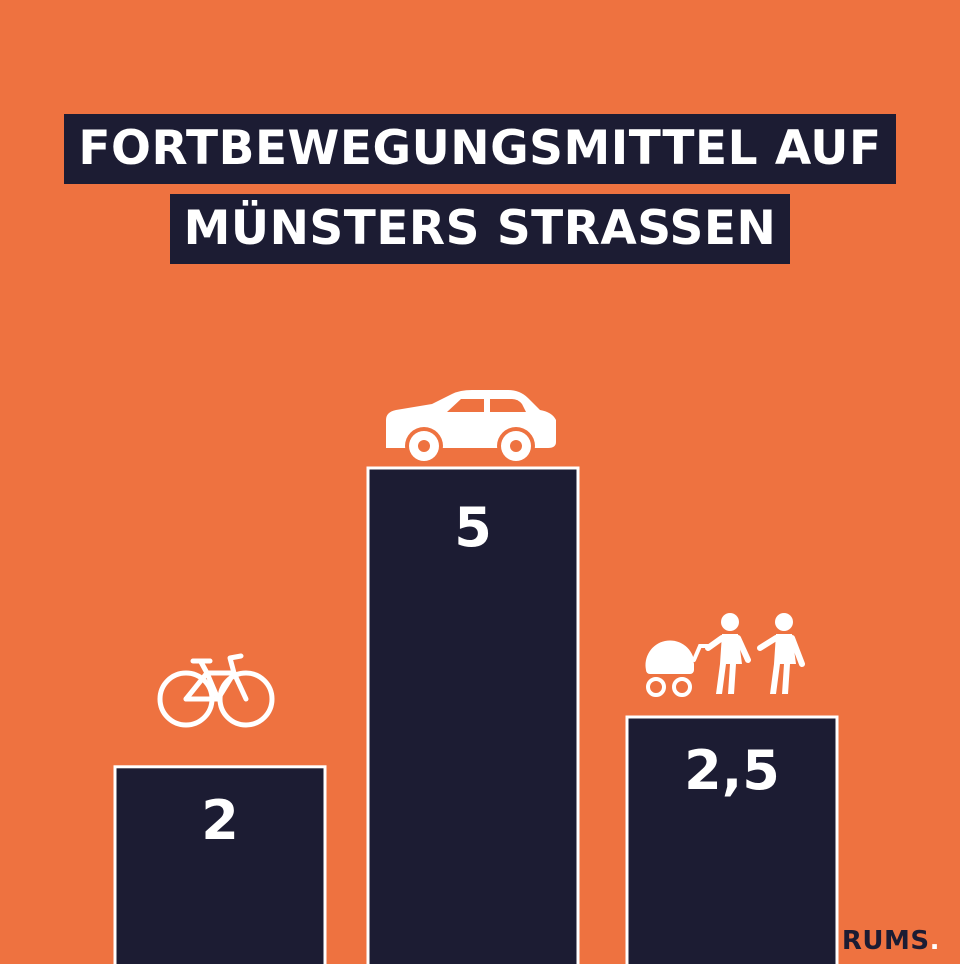 The height and width of the screenshot is (964, 960). I want to click on bar-label-1: 5, so click(473, 527).